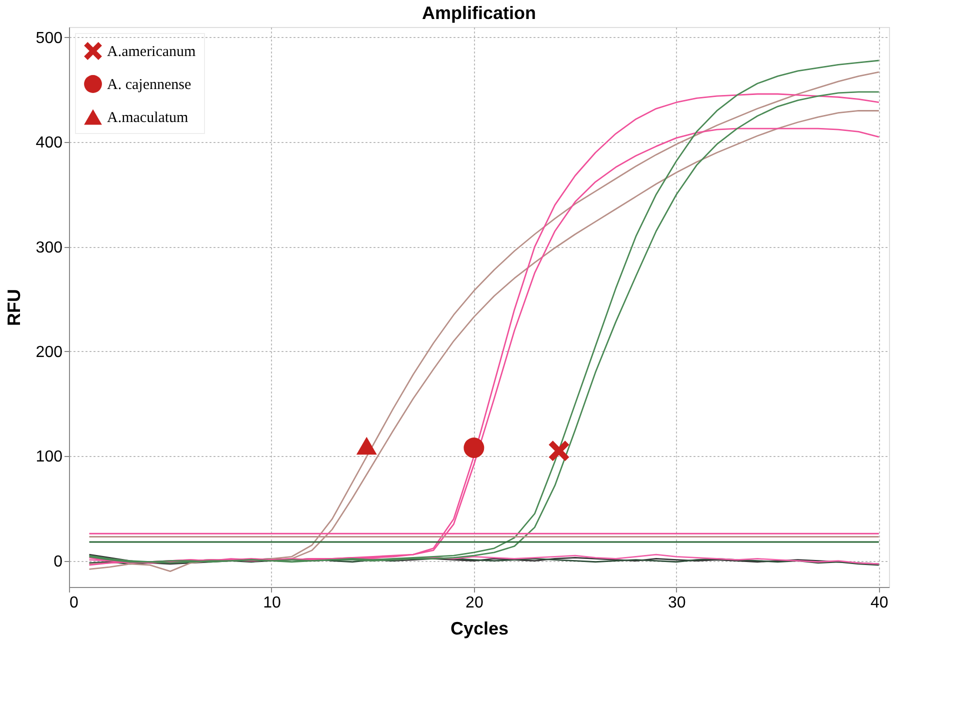  I want to click on y-axis-title: RFU, so click(14, 307).